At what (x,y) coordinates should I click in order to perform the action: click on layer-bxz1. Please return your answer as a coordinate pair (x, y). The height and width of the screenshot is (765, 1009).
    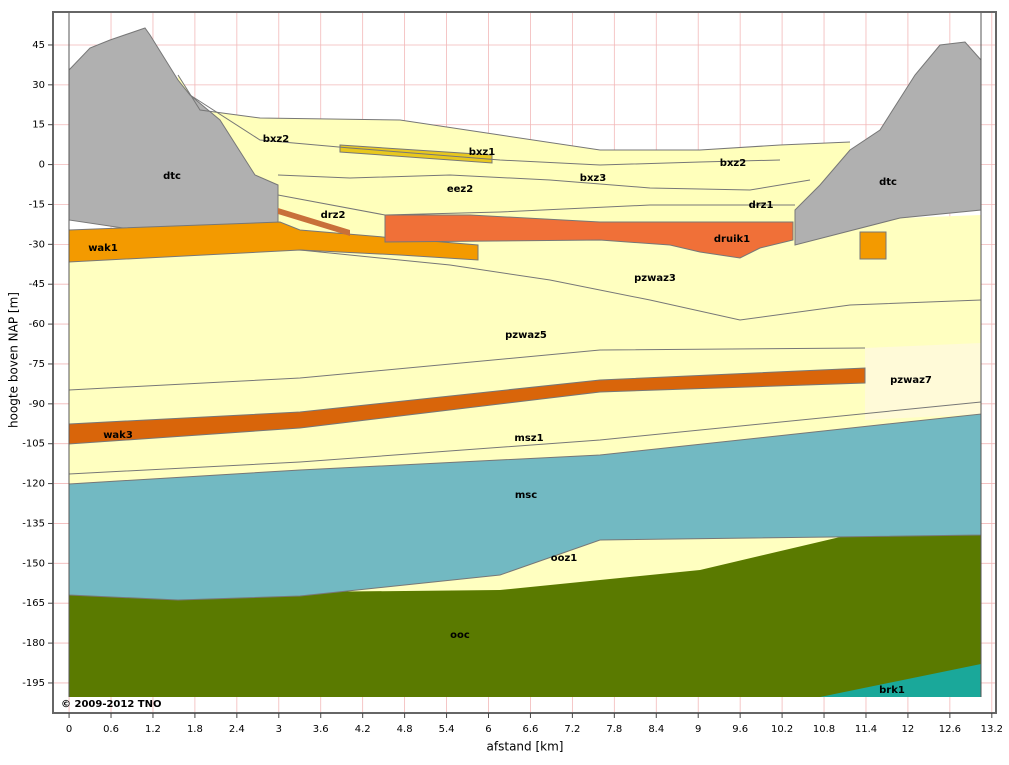
    Looking at the image, I should click on (416, 154).